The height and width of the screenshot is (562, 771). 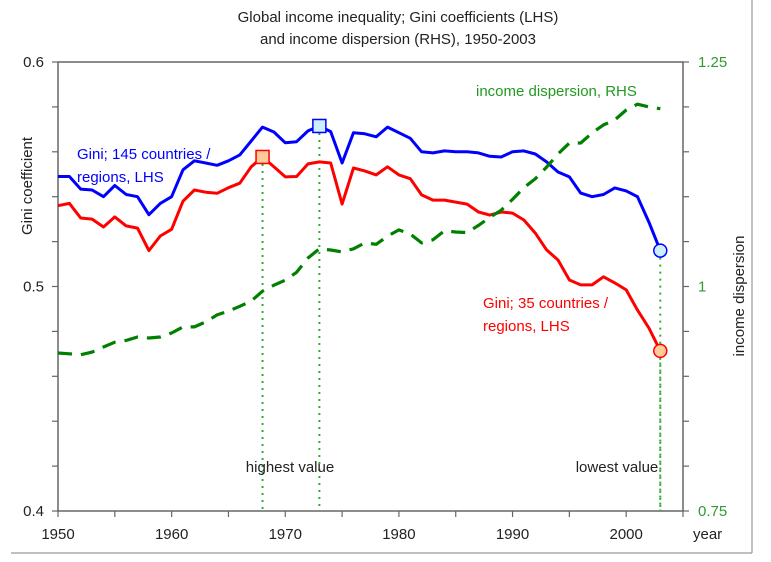 What do you see at coordinates (120, 177) in the screenshot?
I see `series-label-gini145-line2: regions, LHS` at bounding box center [120, 177].